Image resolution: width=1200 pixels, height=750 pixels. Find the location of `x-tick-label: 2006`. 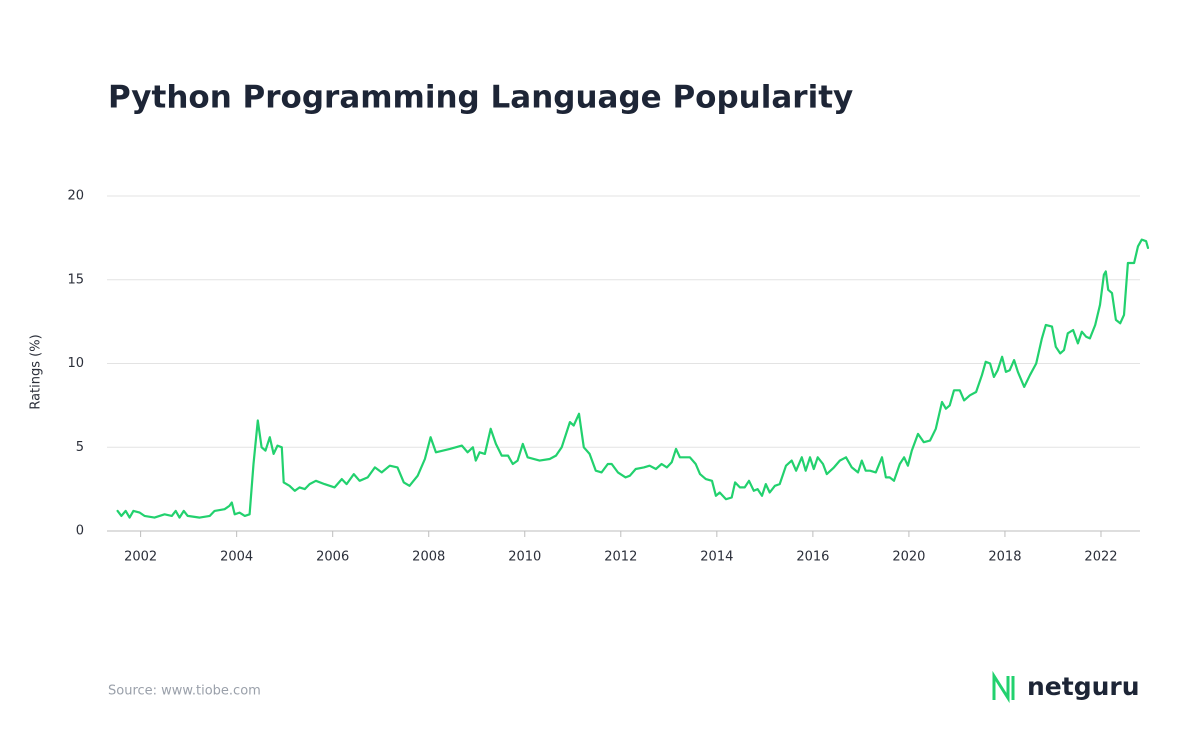

x-tick-label: 2006 is located at coordinates (332, 557).